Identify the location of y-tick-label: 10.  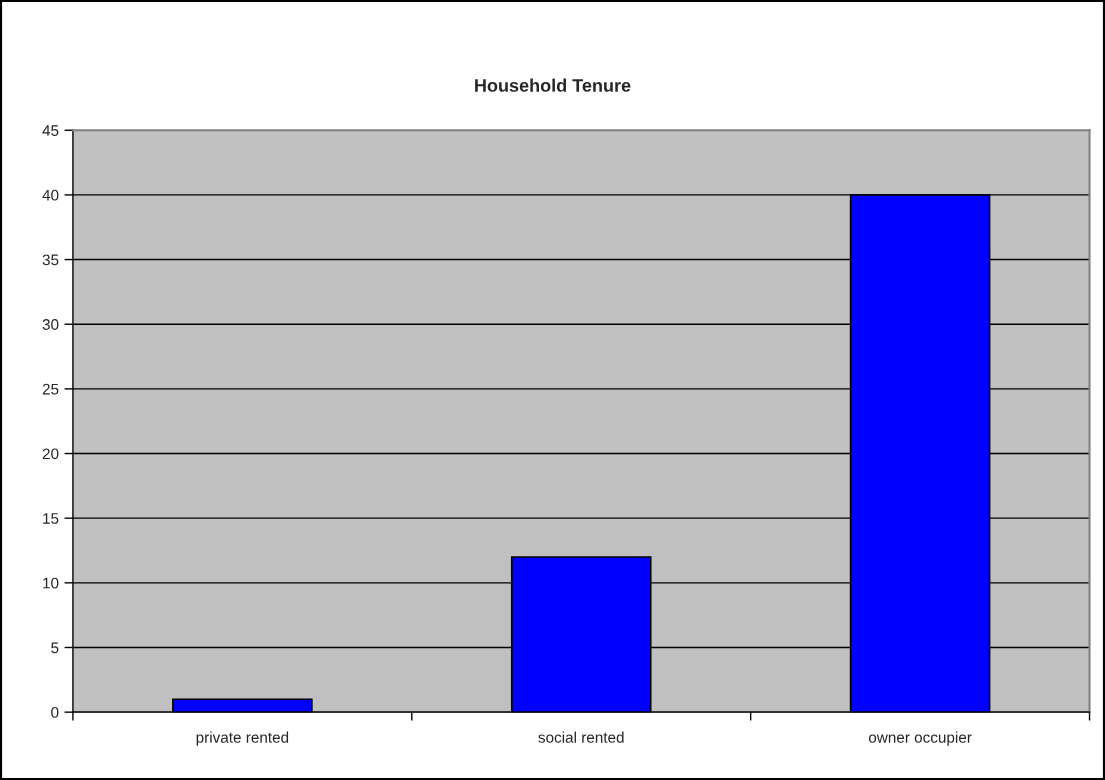
(51, 583).